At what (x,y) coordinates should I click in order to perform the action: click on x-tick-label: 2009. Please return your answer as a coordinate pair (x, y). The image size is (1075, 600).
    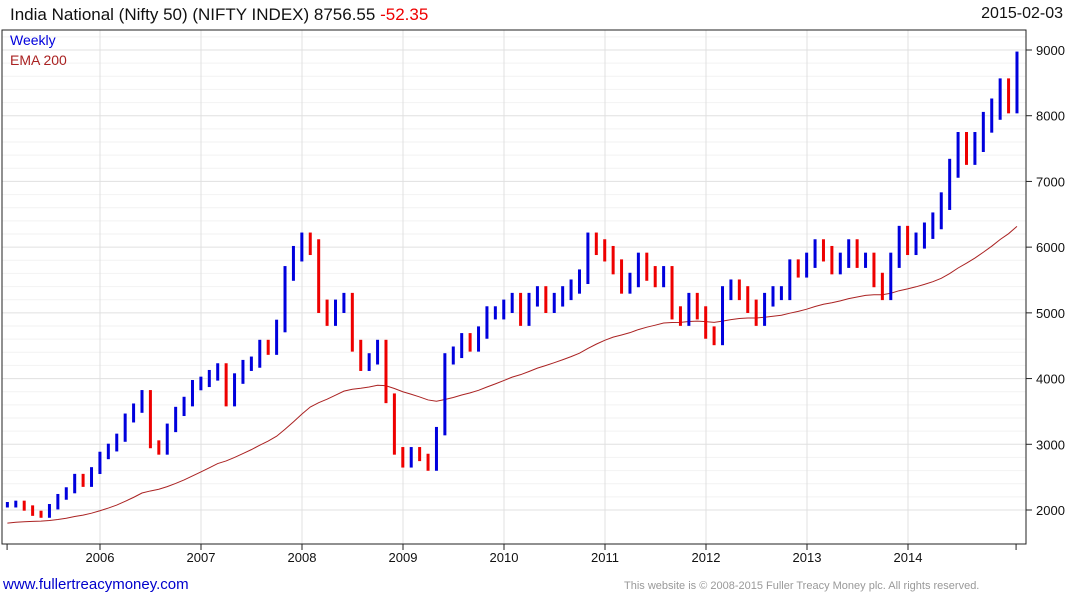
    Looking at the image, I should click on (403, 557).